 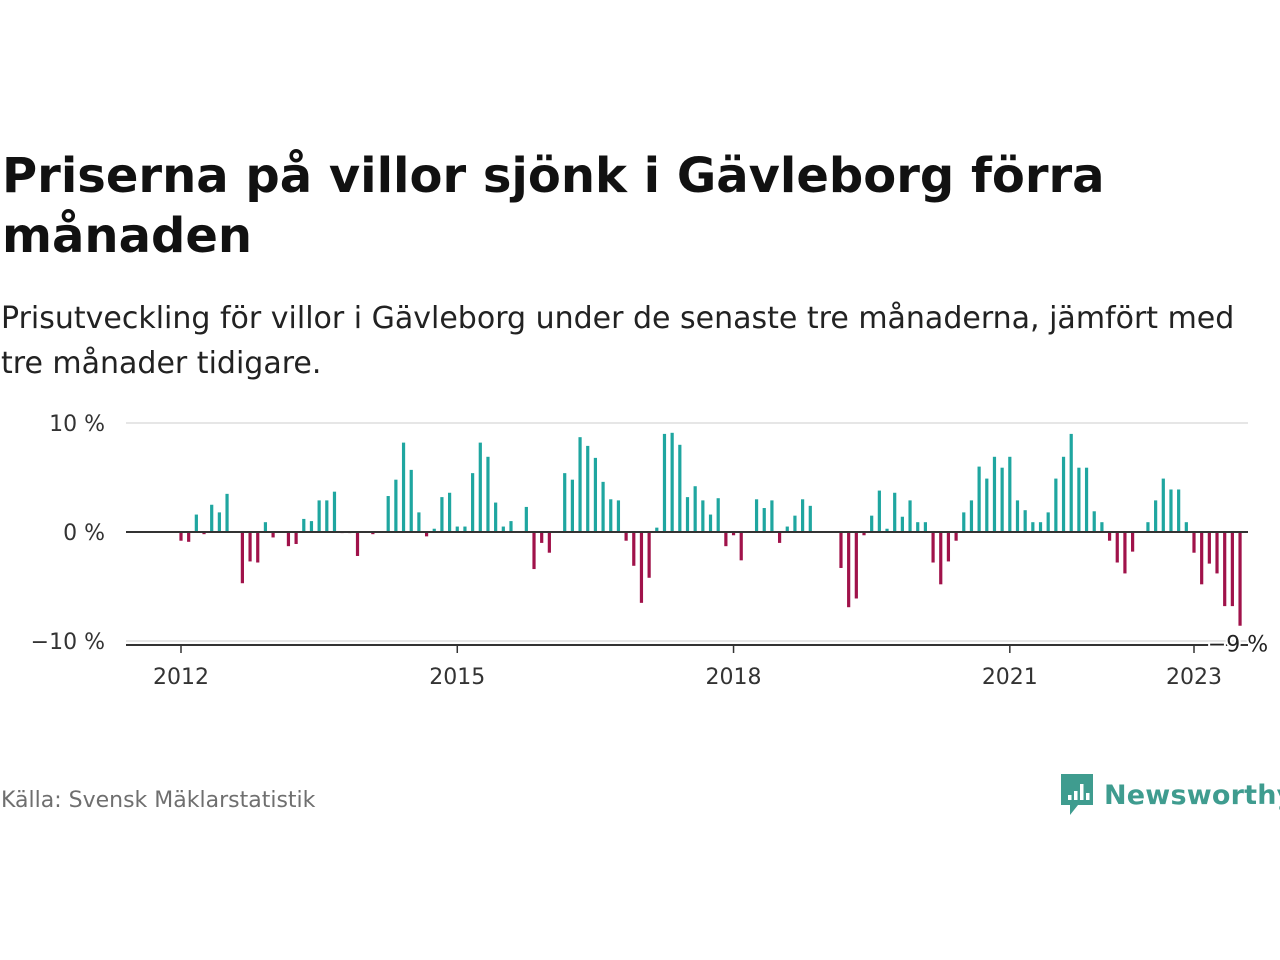 I want to click on newsworthy-logo: Newsworthy, so click(x=1169, y=795).